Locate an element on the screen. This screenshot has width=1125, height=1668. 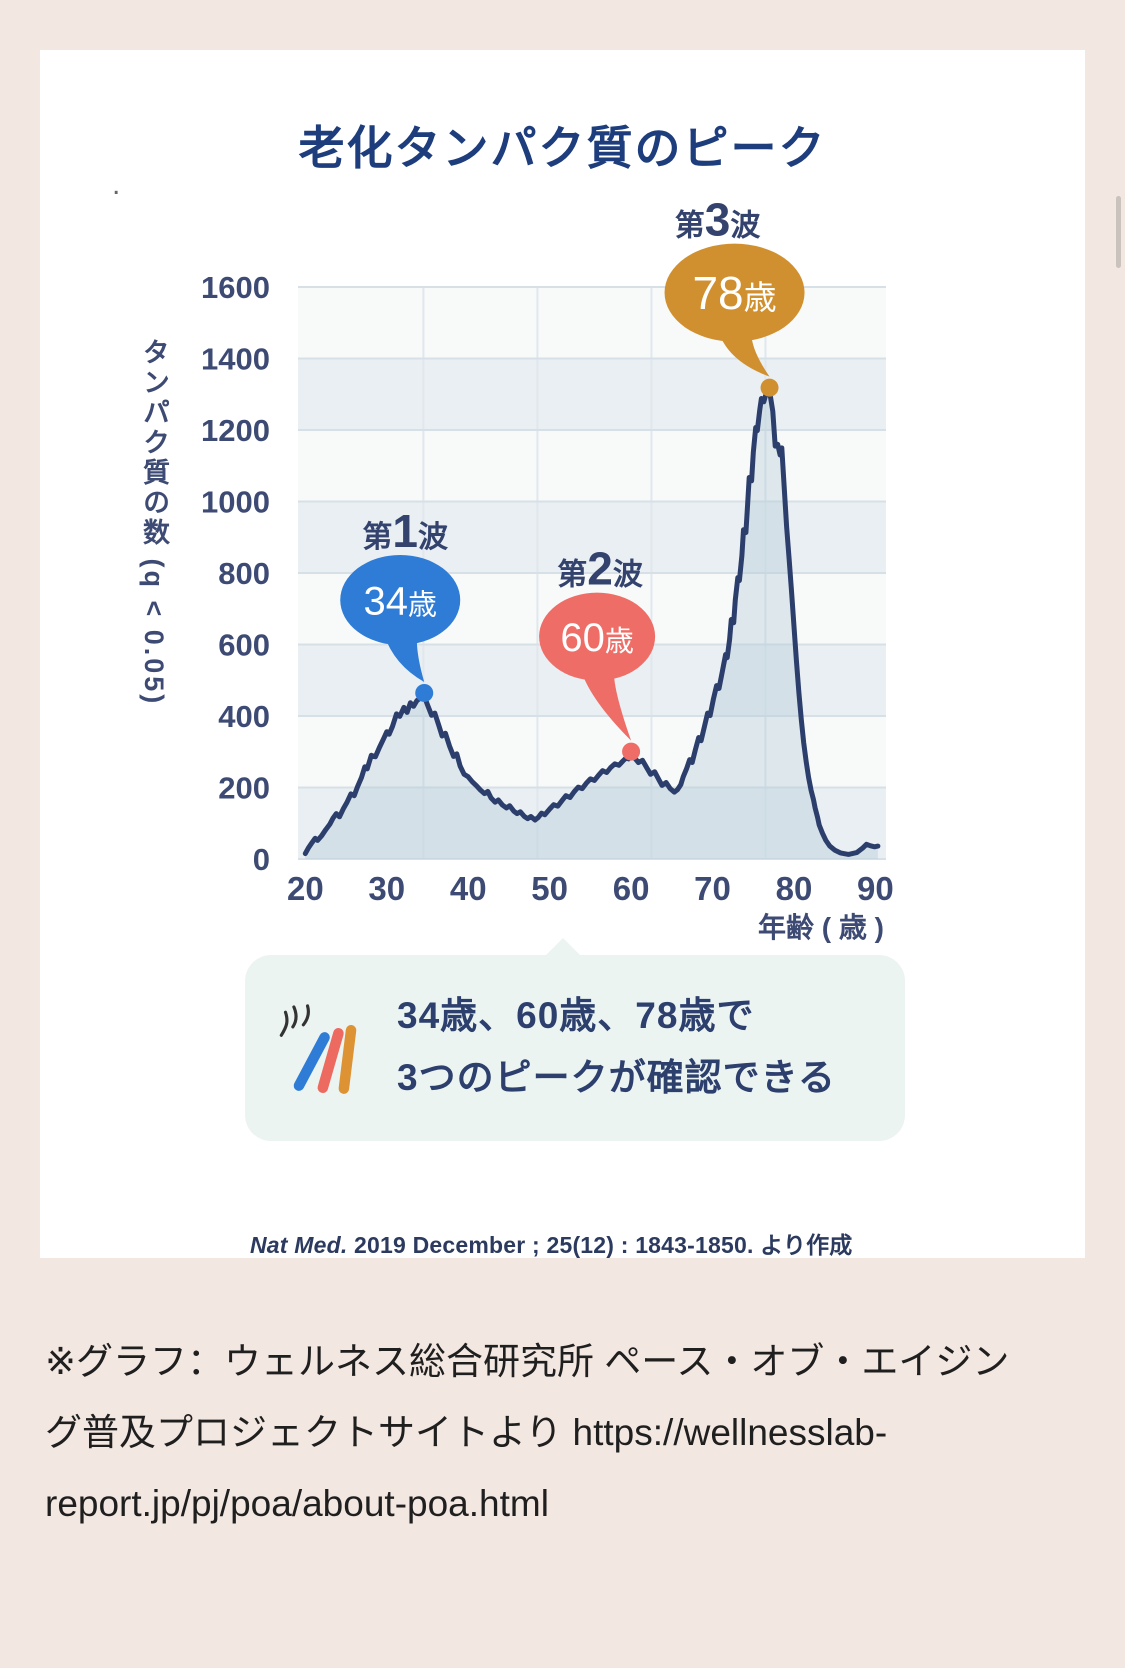
y-axis-label: タンパク質の数 (q < 0.05) is located at coordinates (154, 522).